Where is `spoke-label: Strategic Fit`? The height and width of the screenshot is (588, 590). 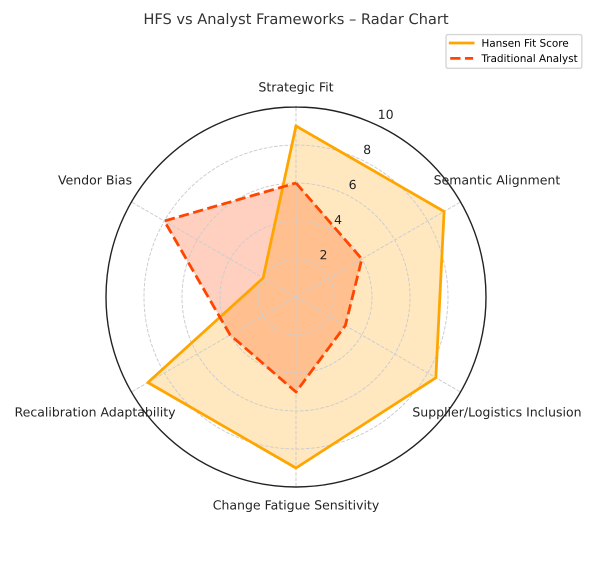 spoke-label: Strategic Fit is located at coordinates (296, 88).